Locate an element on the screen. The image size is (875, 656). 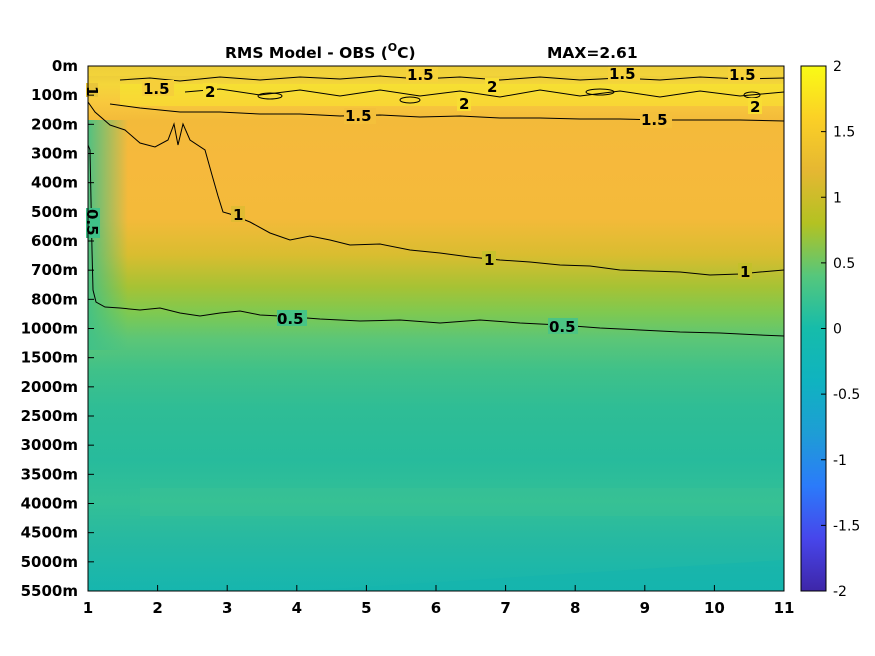
chart-max-label: MAX=2.61 is located at coordinates (592, 53).